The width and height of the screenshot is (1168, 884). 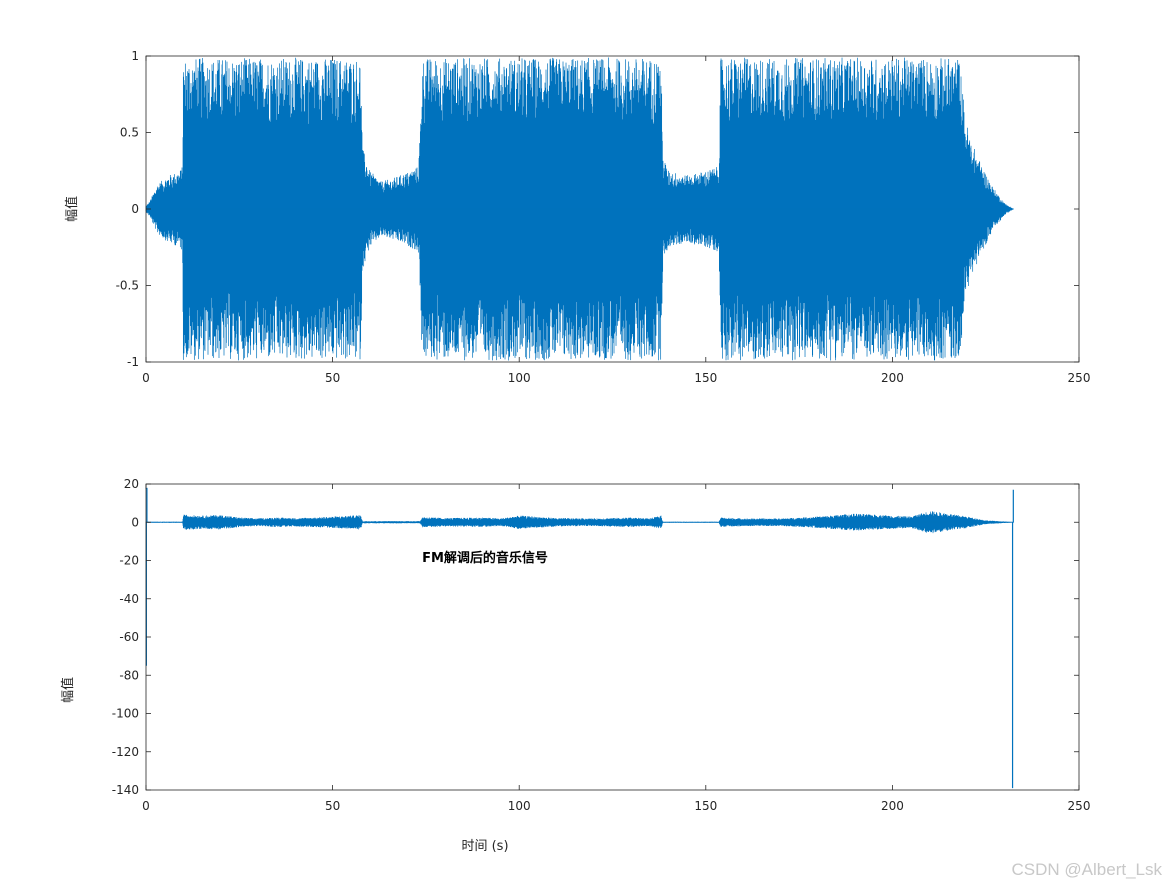 What do you see at coordinates (1079, 806) in the screenshot?
I see `bottom-x-tick-label: 250` at bounding box center [1079, 806].